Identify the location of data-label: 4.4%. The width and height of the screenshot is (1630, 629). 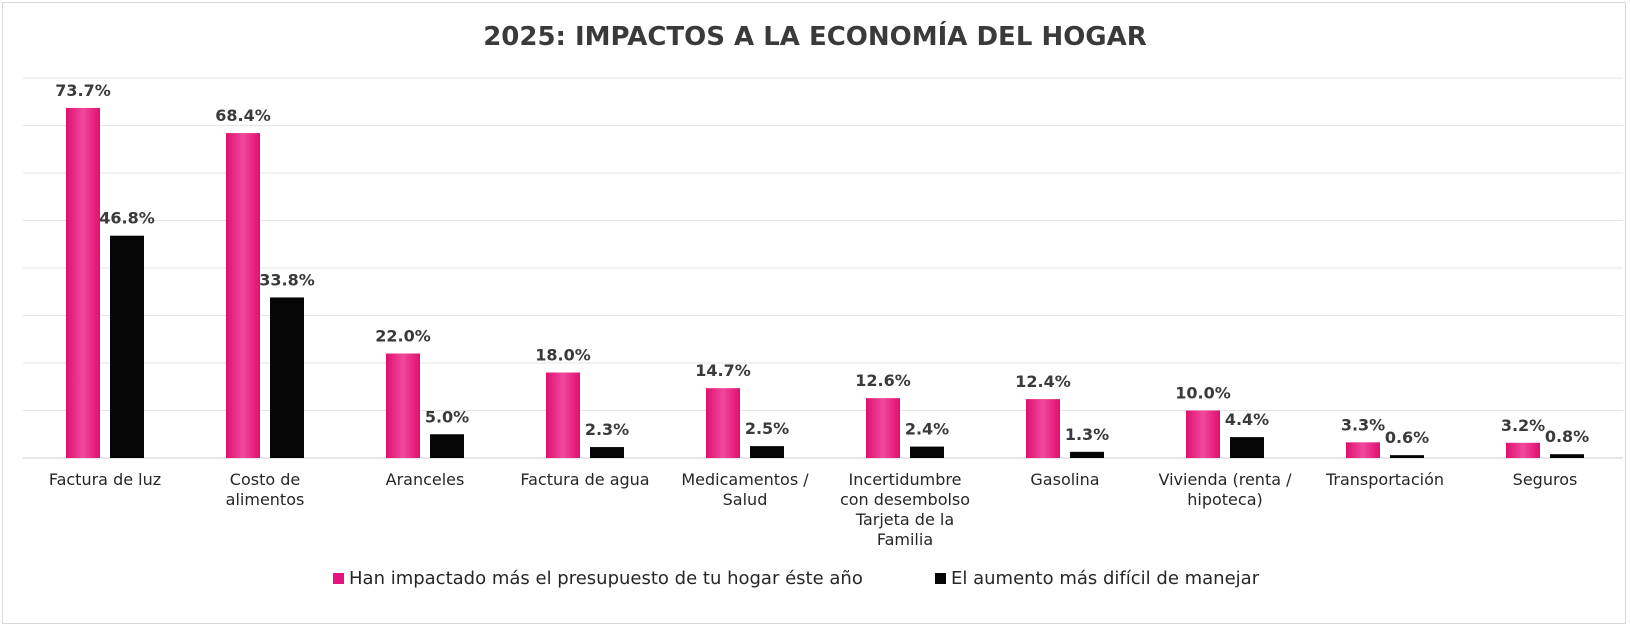
(1247, 419).